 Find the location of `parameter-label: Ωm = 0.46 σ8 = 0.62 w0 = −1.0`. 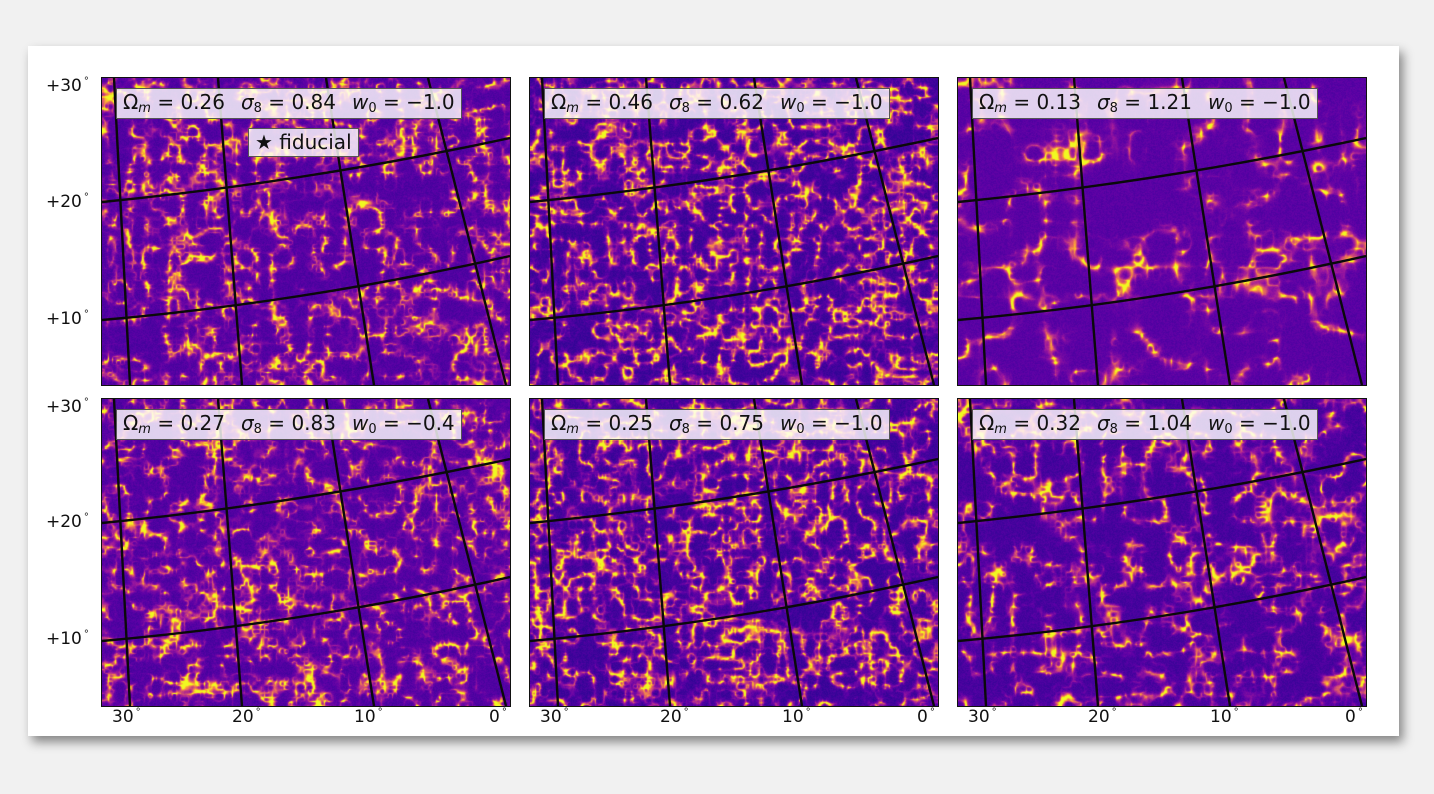

parameter-label: Ωm = 0.46 σ8 = 0.62 w0 = −1.0 is located at coordinates (717, 103).